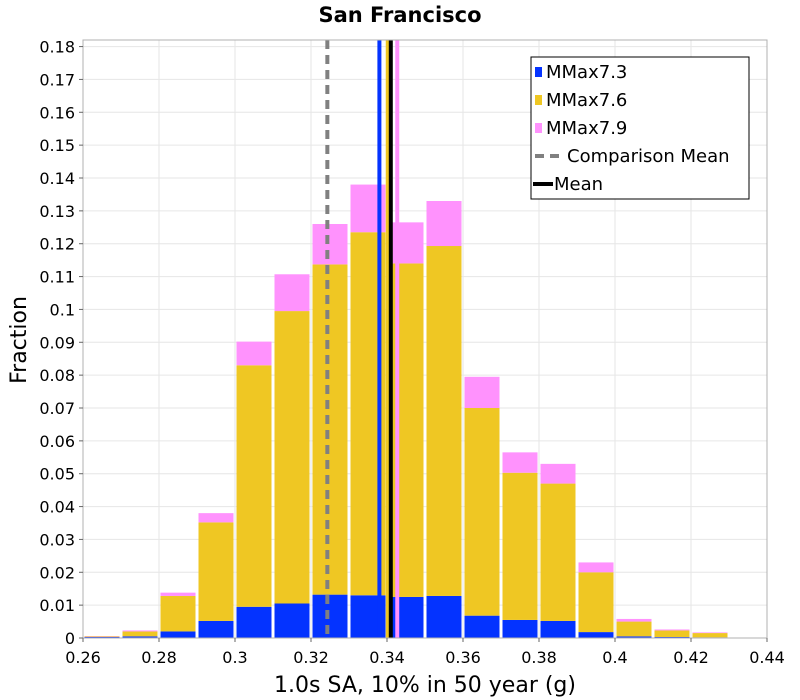 The width and height of the screenshot is (800, 700). I want to click on legend-label-mmax7-3: MMax7.3, so click(586, 72).